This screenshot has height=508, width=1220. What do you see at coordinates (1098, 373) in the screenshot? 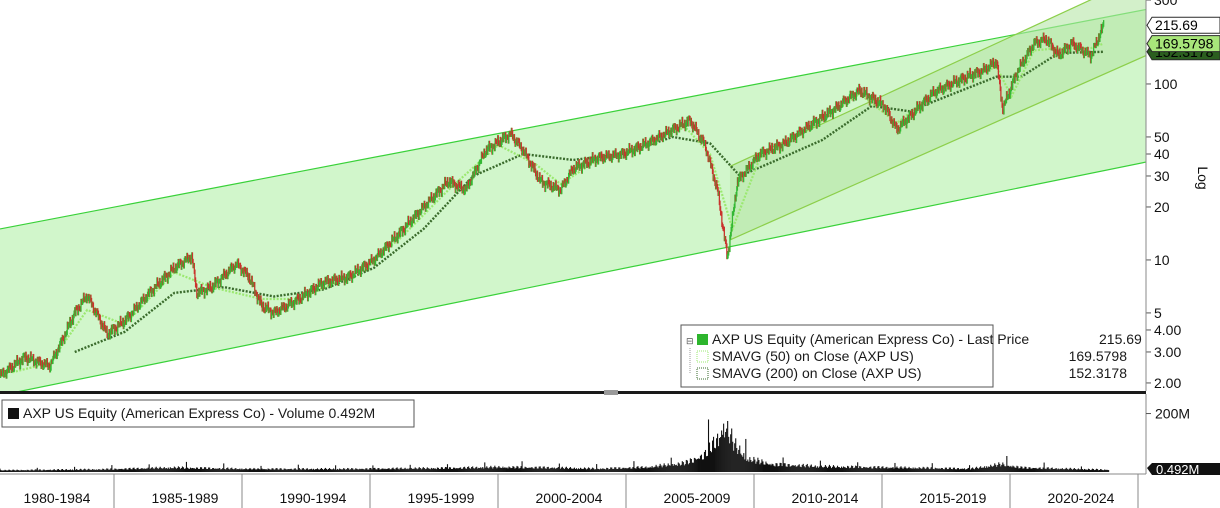
I see `legend-value-sma200: 152.3178` at bounding box center [1098, 373].